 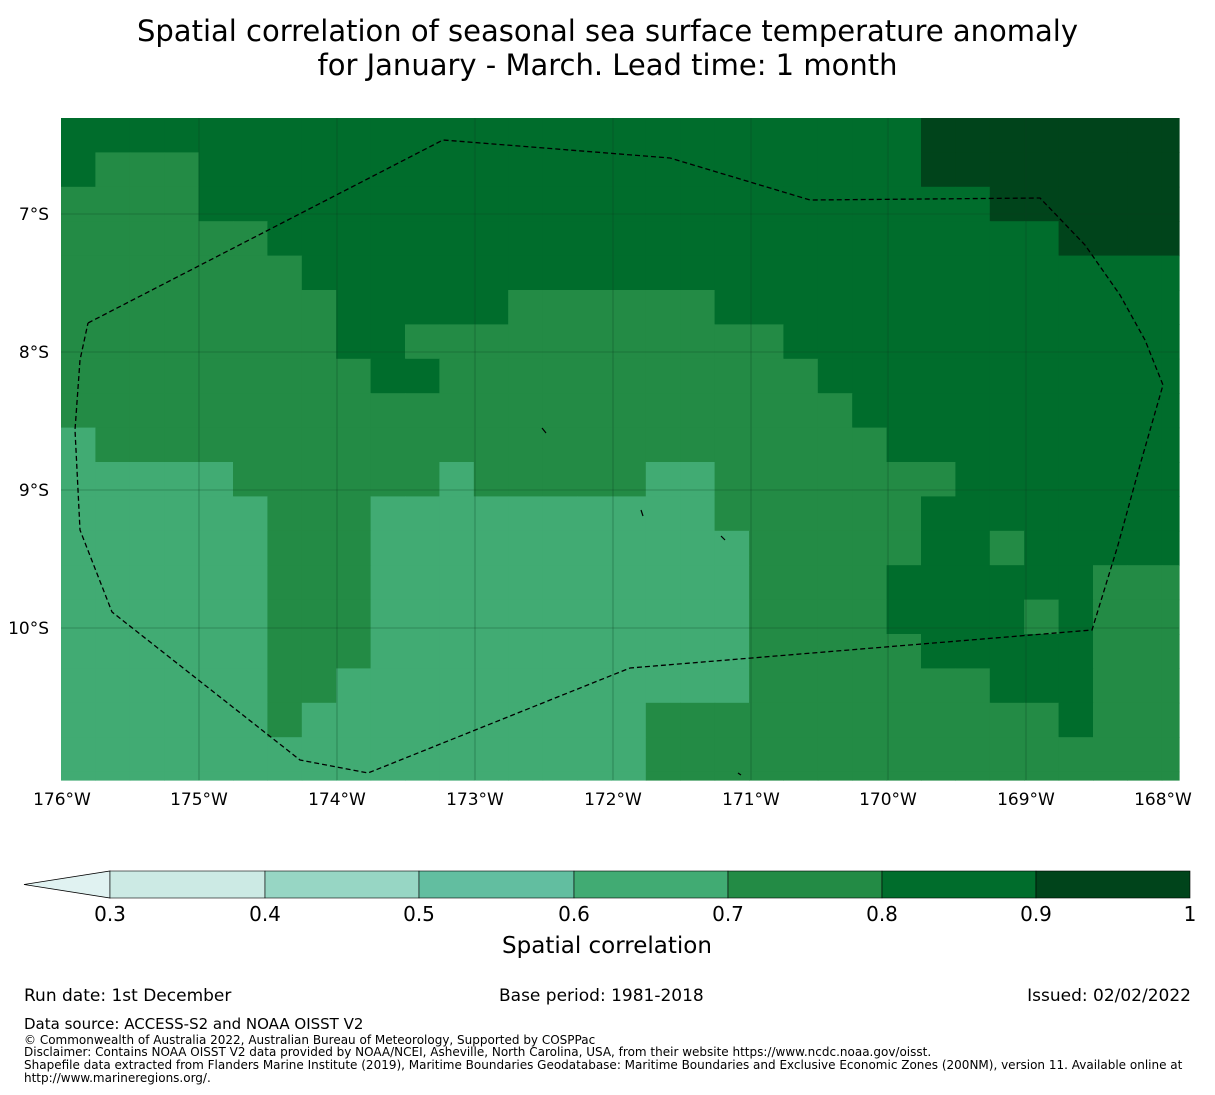 What do you see at coordinates (34, 353) in the screenshot?
I see `latitude-label: 8°S` at bounding box center [34, 353].